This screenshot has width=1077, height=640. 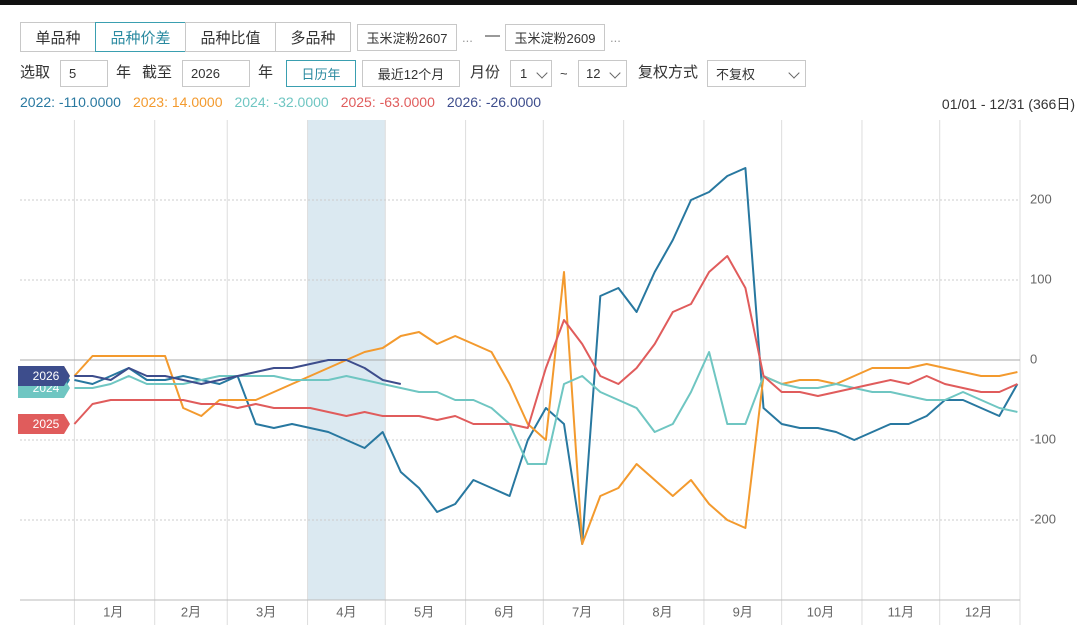 What do you see at coordinates (743, 611) in the screenshot?
I see `x-tick-label: 9月` at bounding box center [743, 611].